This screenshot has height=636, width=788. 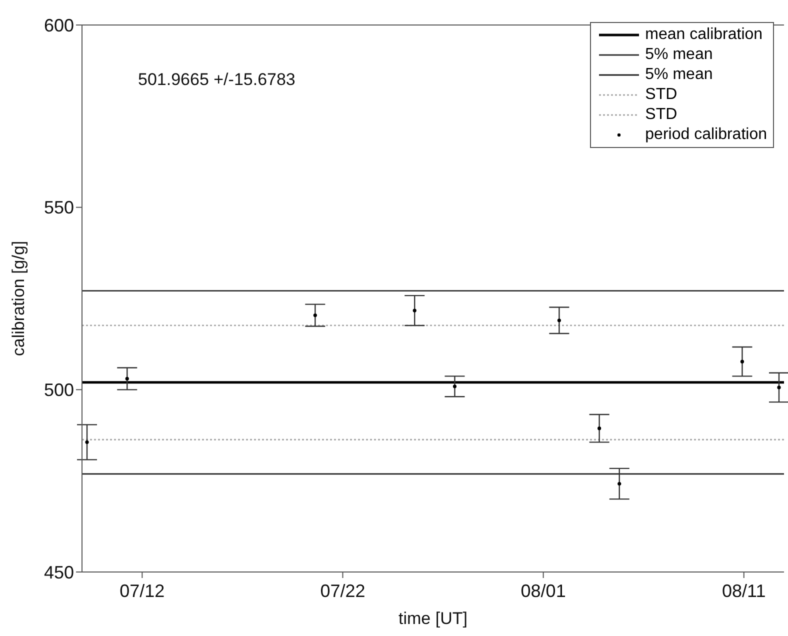 I want to click on y-tick-label: 550, so click(x=59, y=208).